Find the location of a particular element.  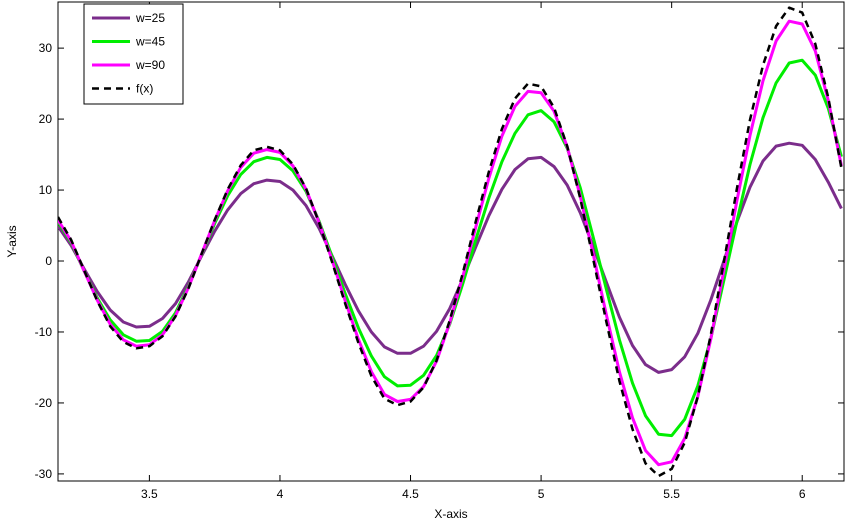

legend: w=25 w=45 w=90 f(x) is located at coordinates (133, 54).